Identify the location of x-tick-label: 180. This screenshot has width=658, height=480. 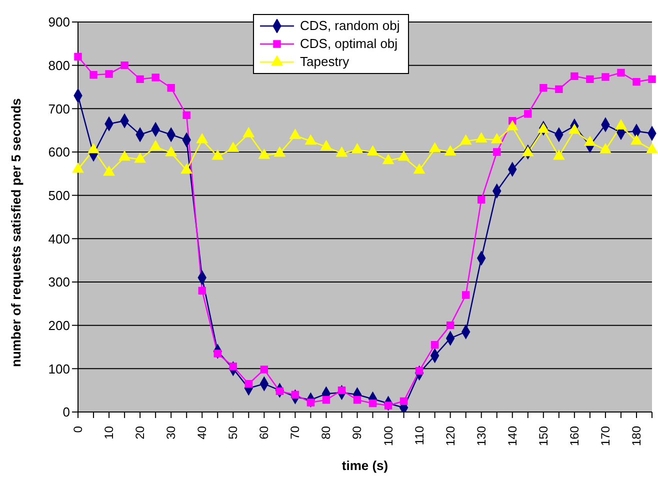
(636, 436).